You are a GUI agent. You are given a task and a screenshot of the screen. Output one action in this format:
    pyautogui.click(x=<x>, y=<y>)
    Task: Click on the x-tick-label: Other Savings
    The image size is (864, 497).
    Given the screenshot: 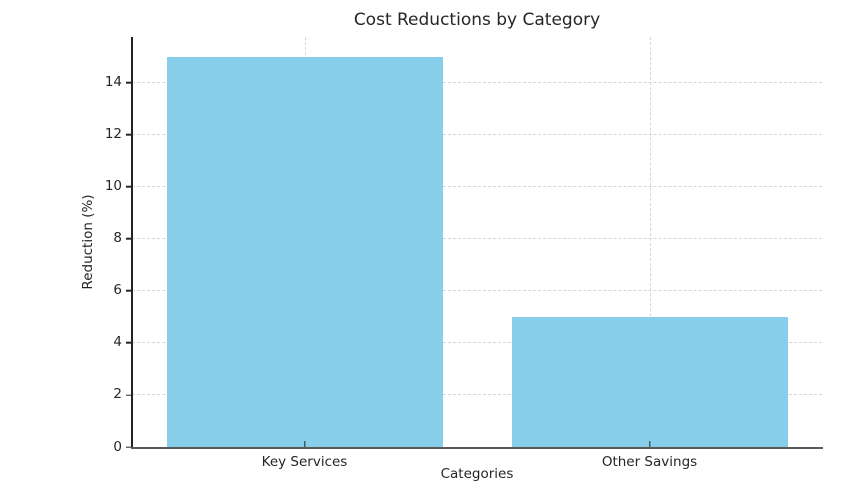 What is the action you would take?
    pyautogui.click(x=649, y=461)
    